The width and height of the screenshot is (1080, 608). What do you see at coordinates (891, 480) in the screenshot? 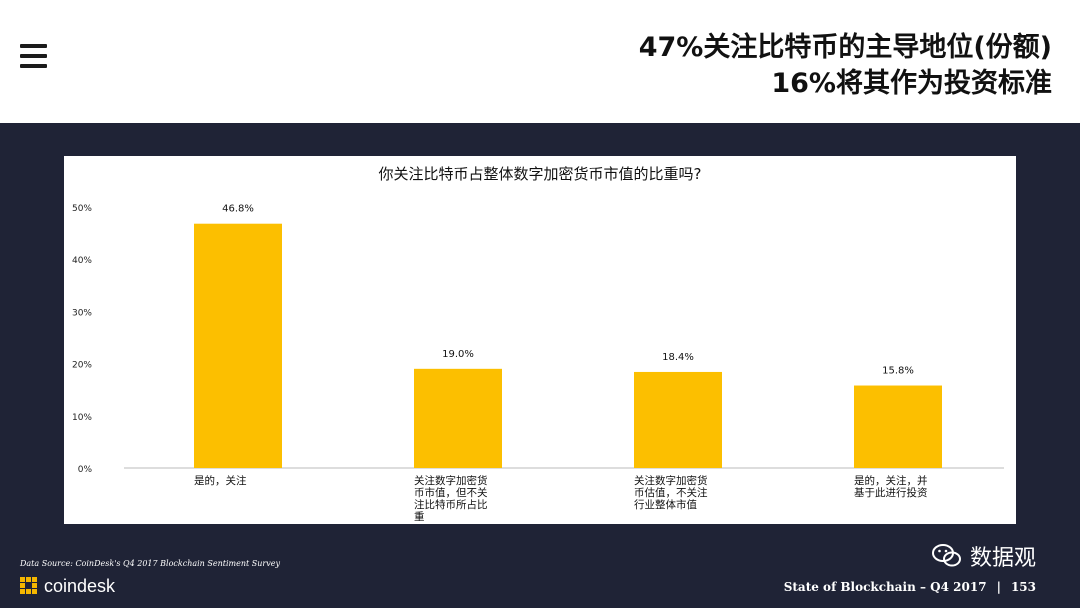
I see `x-category-label: 是的，关注，并` at bounding box center [891, 480].